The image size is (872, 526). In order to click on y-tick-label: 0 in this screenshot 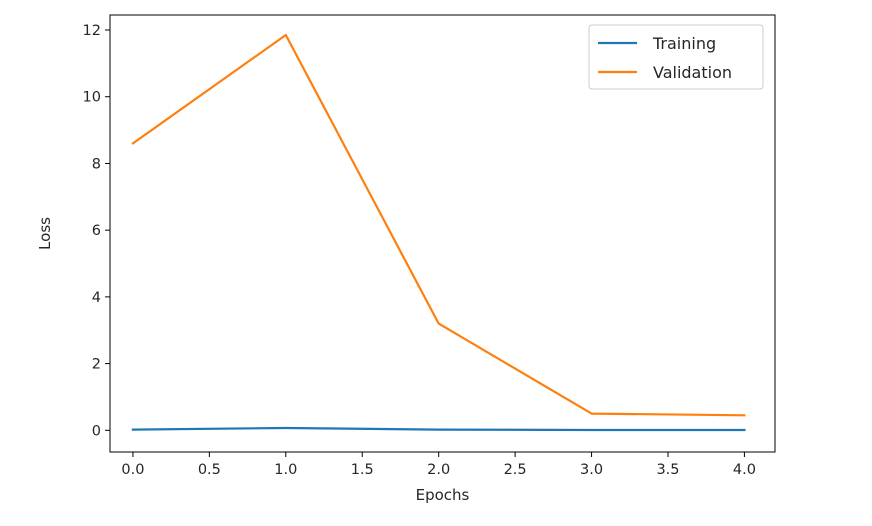, I will do `click(96, 431)`.